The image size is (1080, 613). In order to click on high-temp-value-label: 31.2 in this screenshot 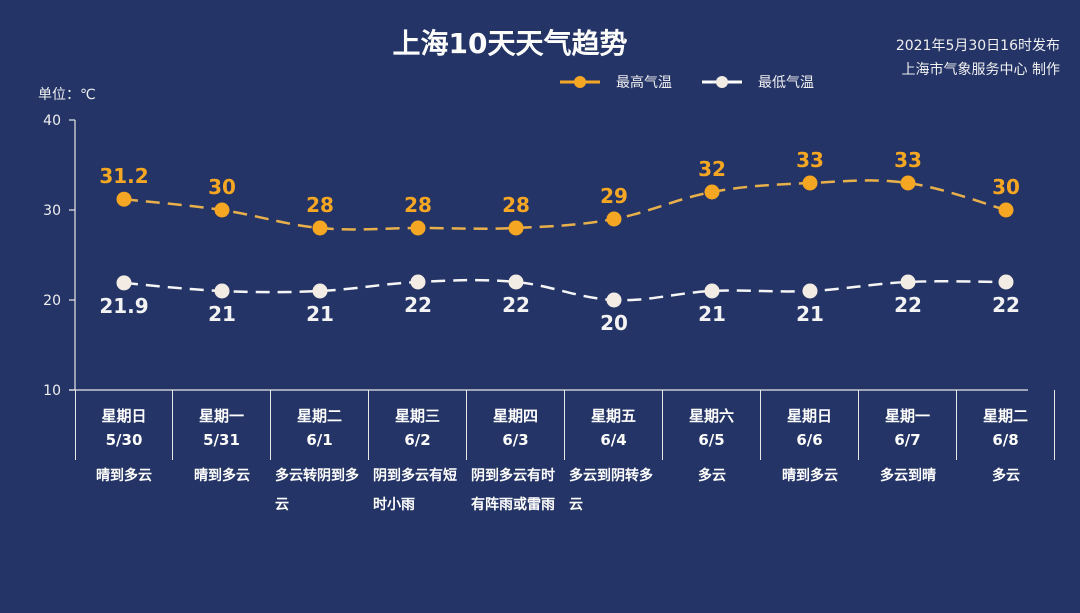, I will do `click(123, 176)`.